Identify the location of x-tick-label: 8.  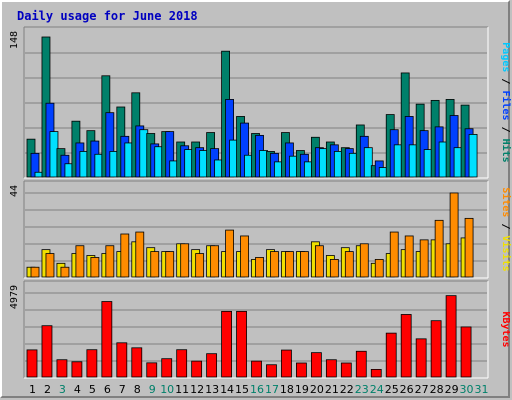
(137, 389).